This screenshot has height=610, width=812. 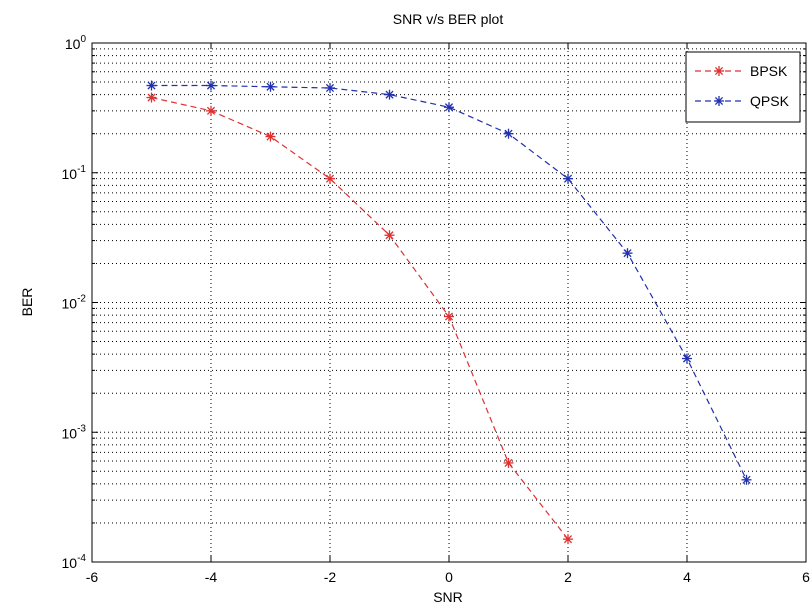 What do you see at coordinates (687, 577) in the screenshot?
I see `x-tick-label: 4` at bounding box center [687, 577].